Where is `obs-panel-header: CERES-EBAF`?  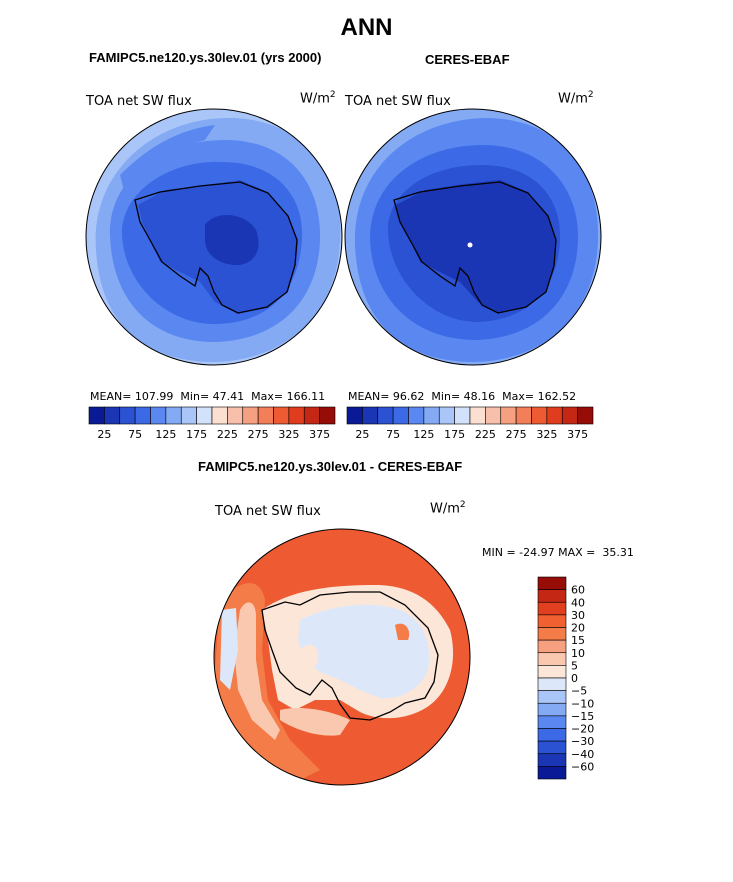 obs-panel-header: CERES-EBAF is located at coordinates (467, 59).